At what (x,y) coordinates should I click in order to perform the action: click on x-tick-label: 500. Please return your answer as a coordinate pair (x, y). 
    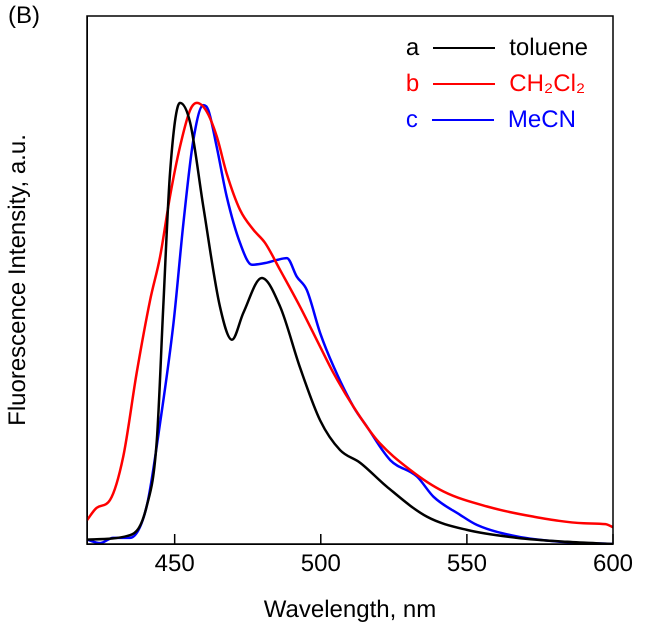
    Looking at the image, I should click on (320, 564).